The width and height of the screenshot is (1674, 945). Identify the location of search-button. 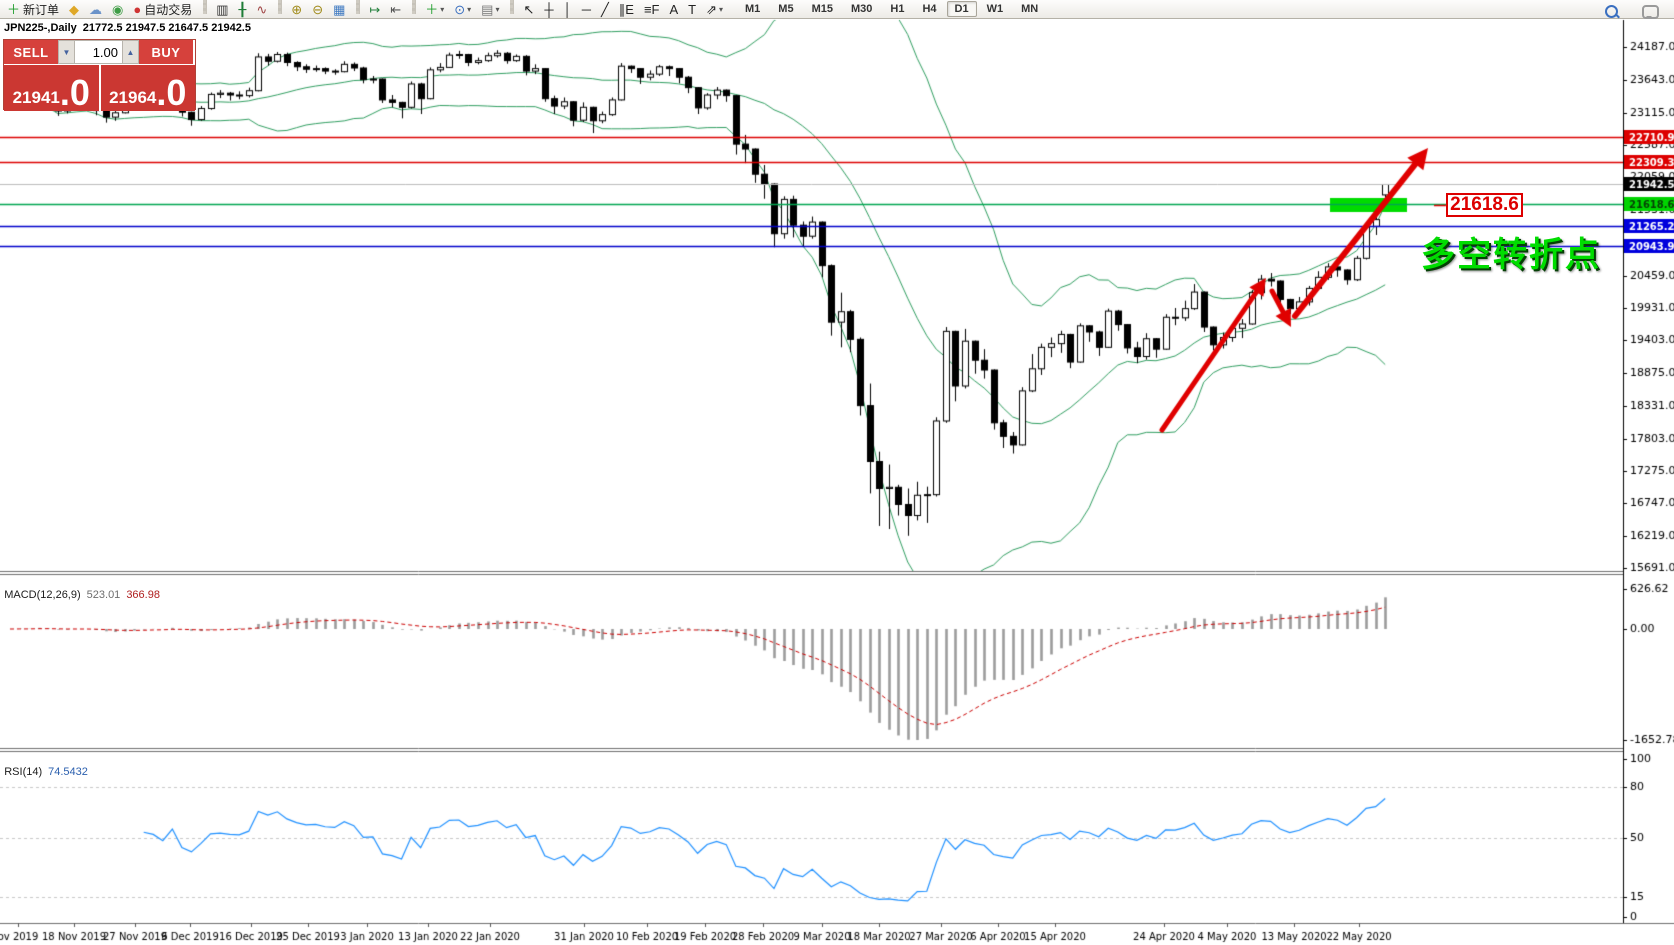
(1611, 11).